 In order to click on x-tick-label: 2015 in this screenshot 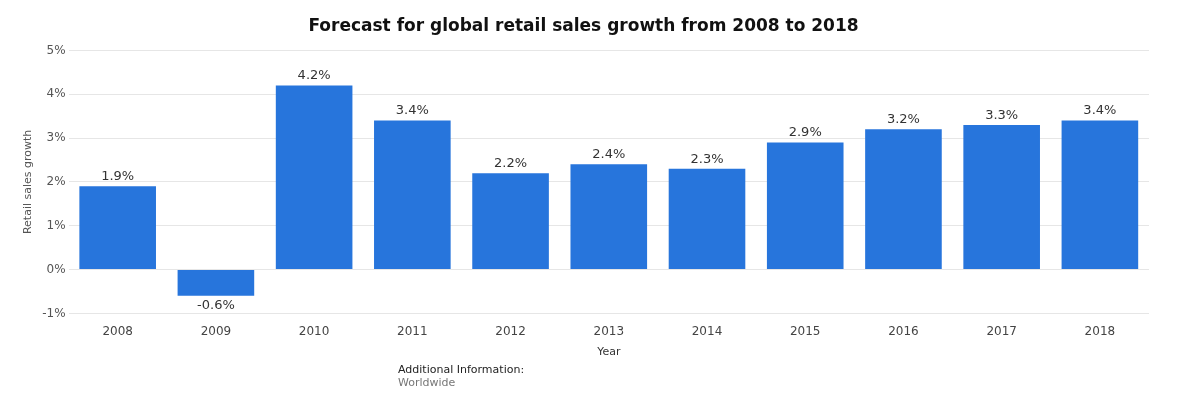, I will do `click(805, 330)`.